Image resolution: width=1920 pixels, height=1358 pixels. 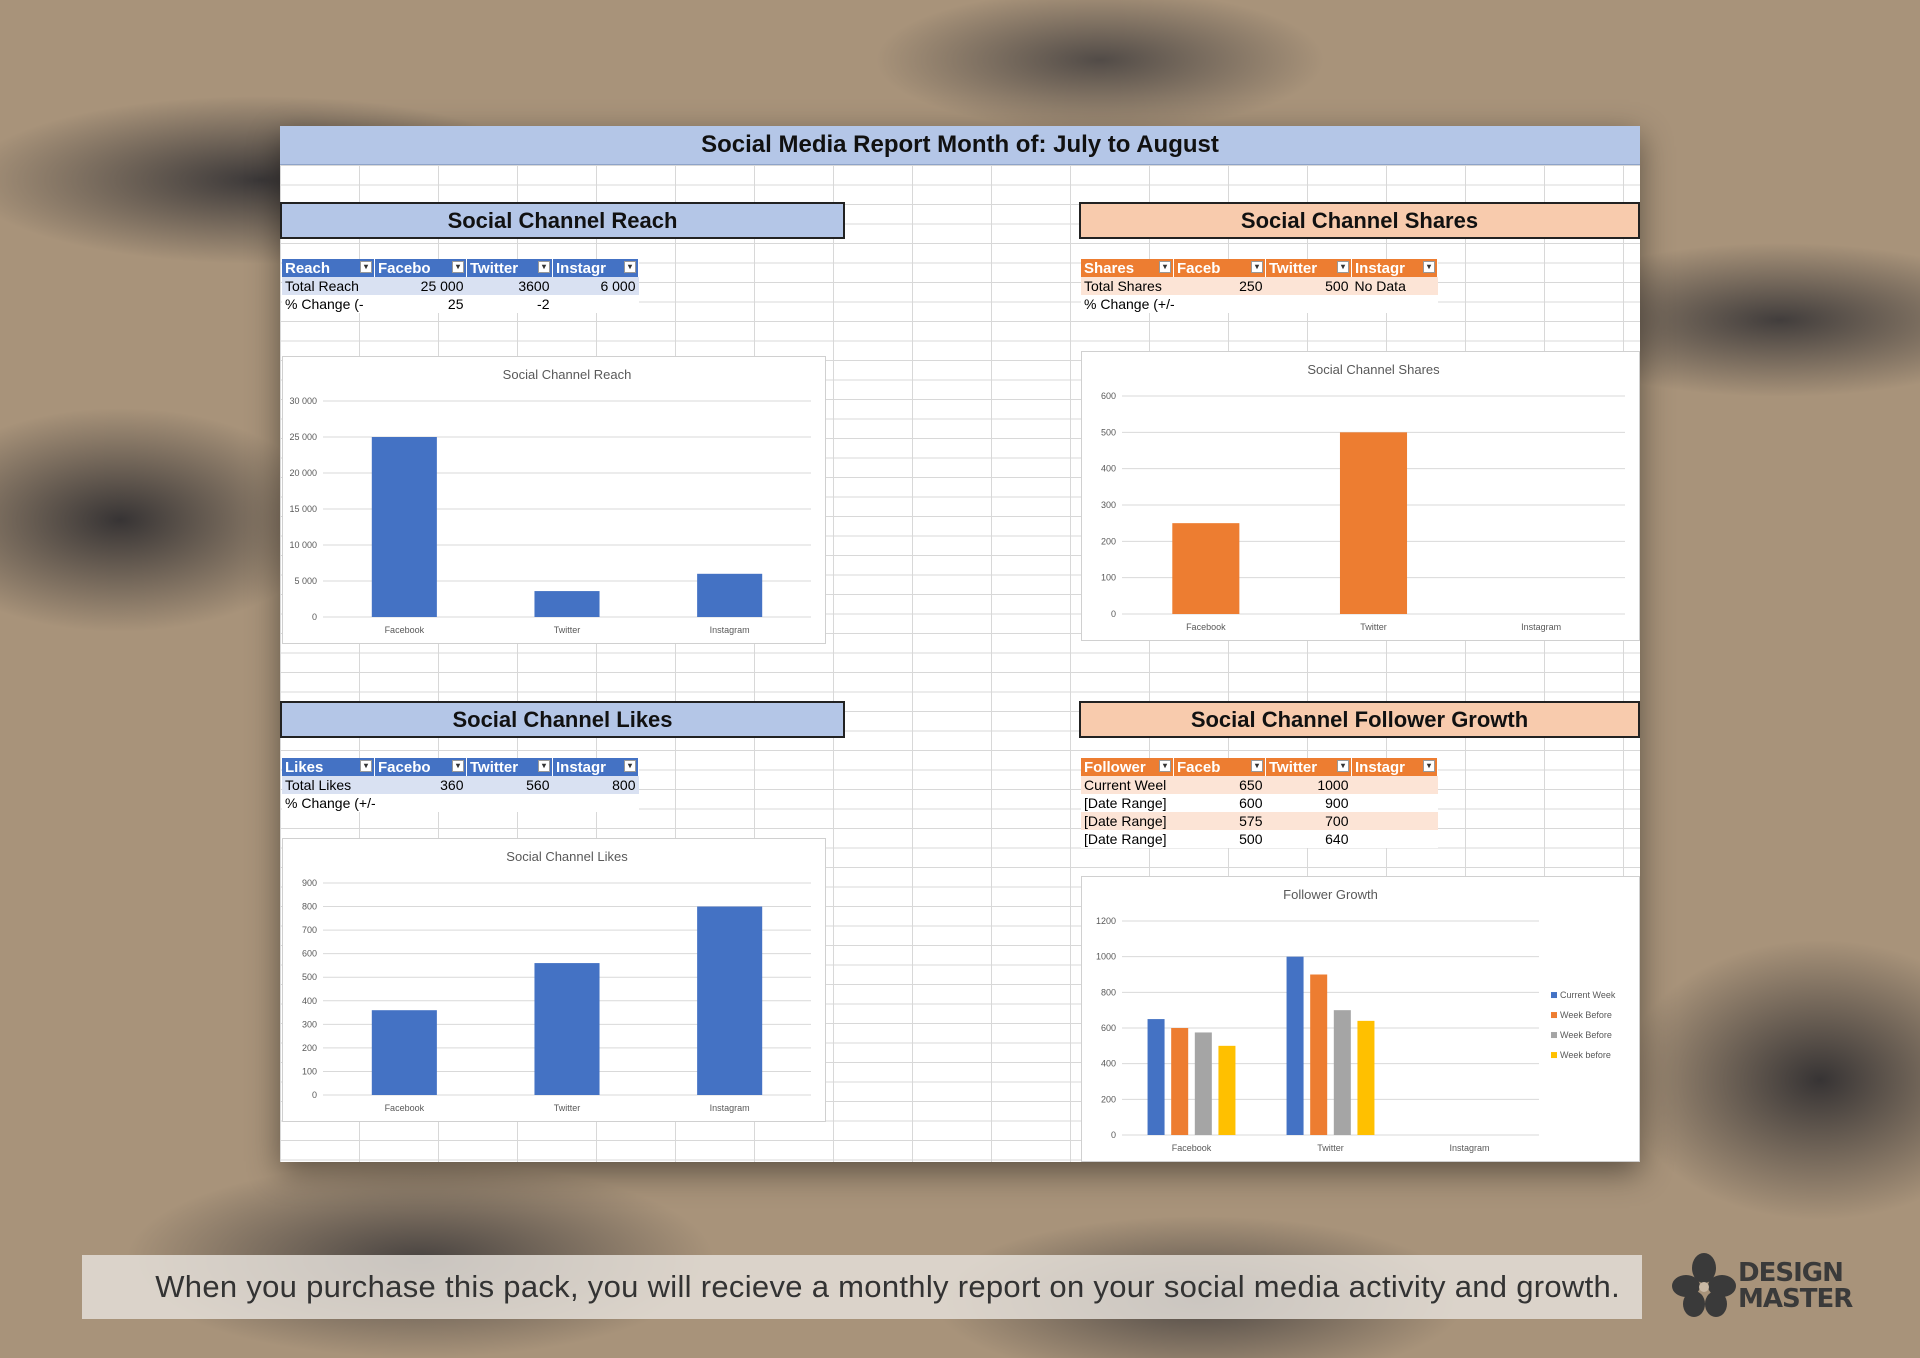 What do you see at coordinates (1359, 220) in the screenshot?
I see `shares-section-heading: Social Channel Shares` at bounding box center [1359, 220].